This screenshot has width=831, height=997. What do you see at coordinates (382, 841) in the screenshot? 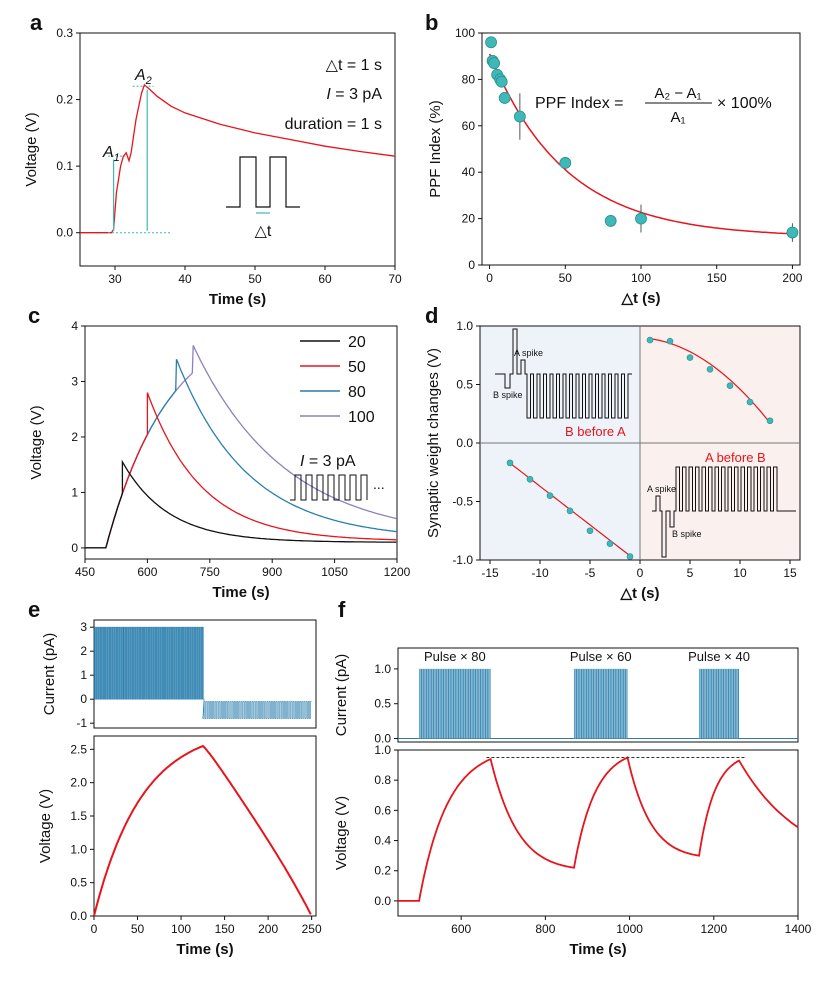
I see `y-tick-label: 0.4` at bounding box center [382, 841].